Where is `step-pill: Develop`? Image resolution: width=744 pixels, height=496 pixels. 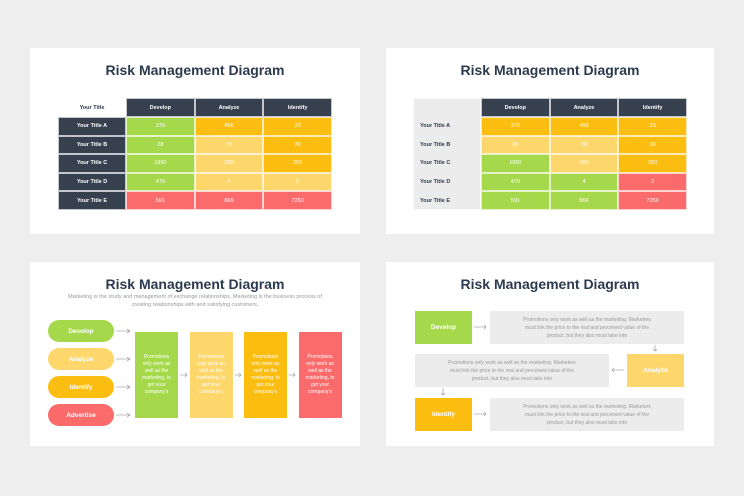
step-pill: Develop is located at coordinates (81, 331).